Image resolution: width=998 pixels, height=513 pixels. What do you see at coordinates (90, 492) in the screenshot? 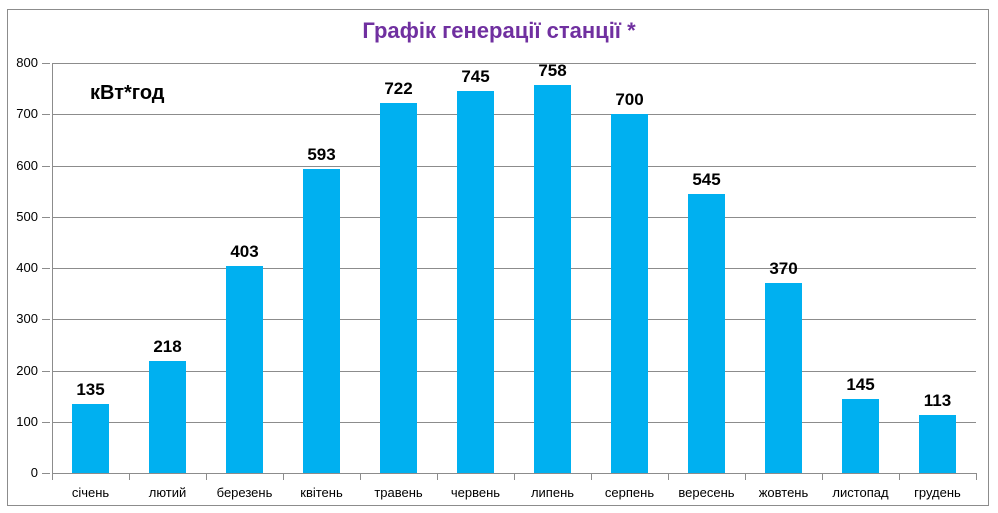
I see `x-tick-label: січень` at bounding box center [90, 492].